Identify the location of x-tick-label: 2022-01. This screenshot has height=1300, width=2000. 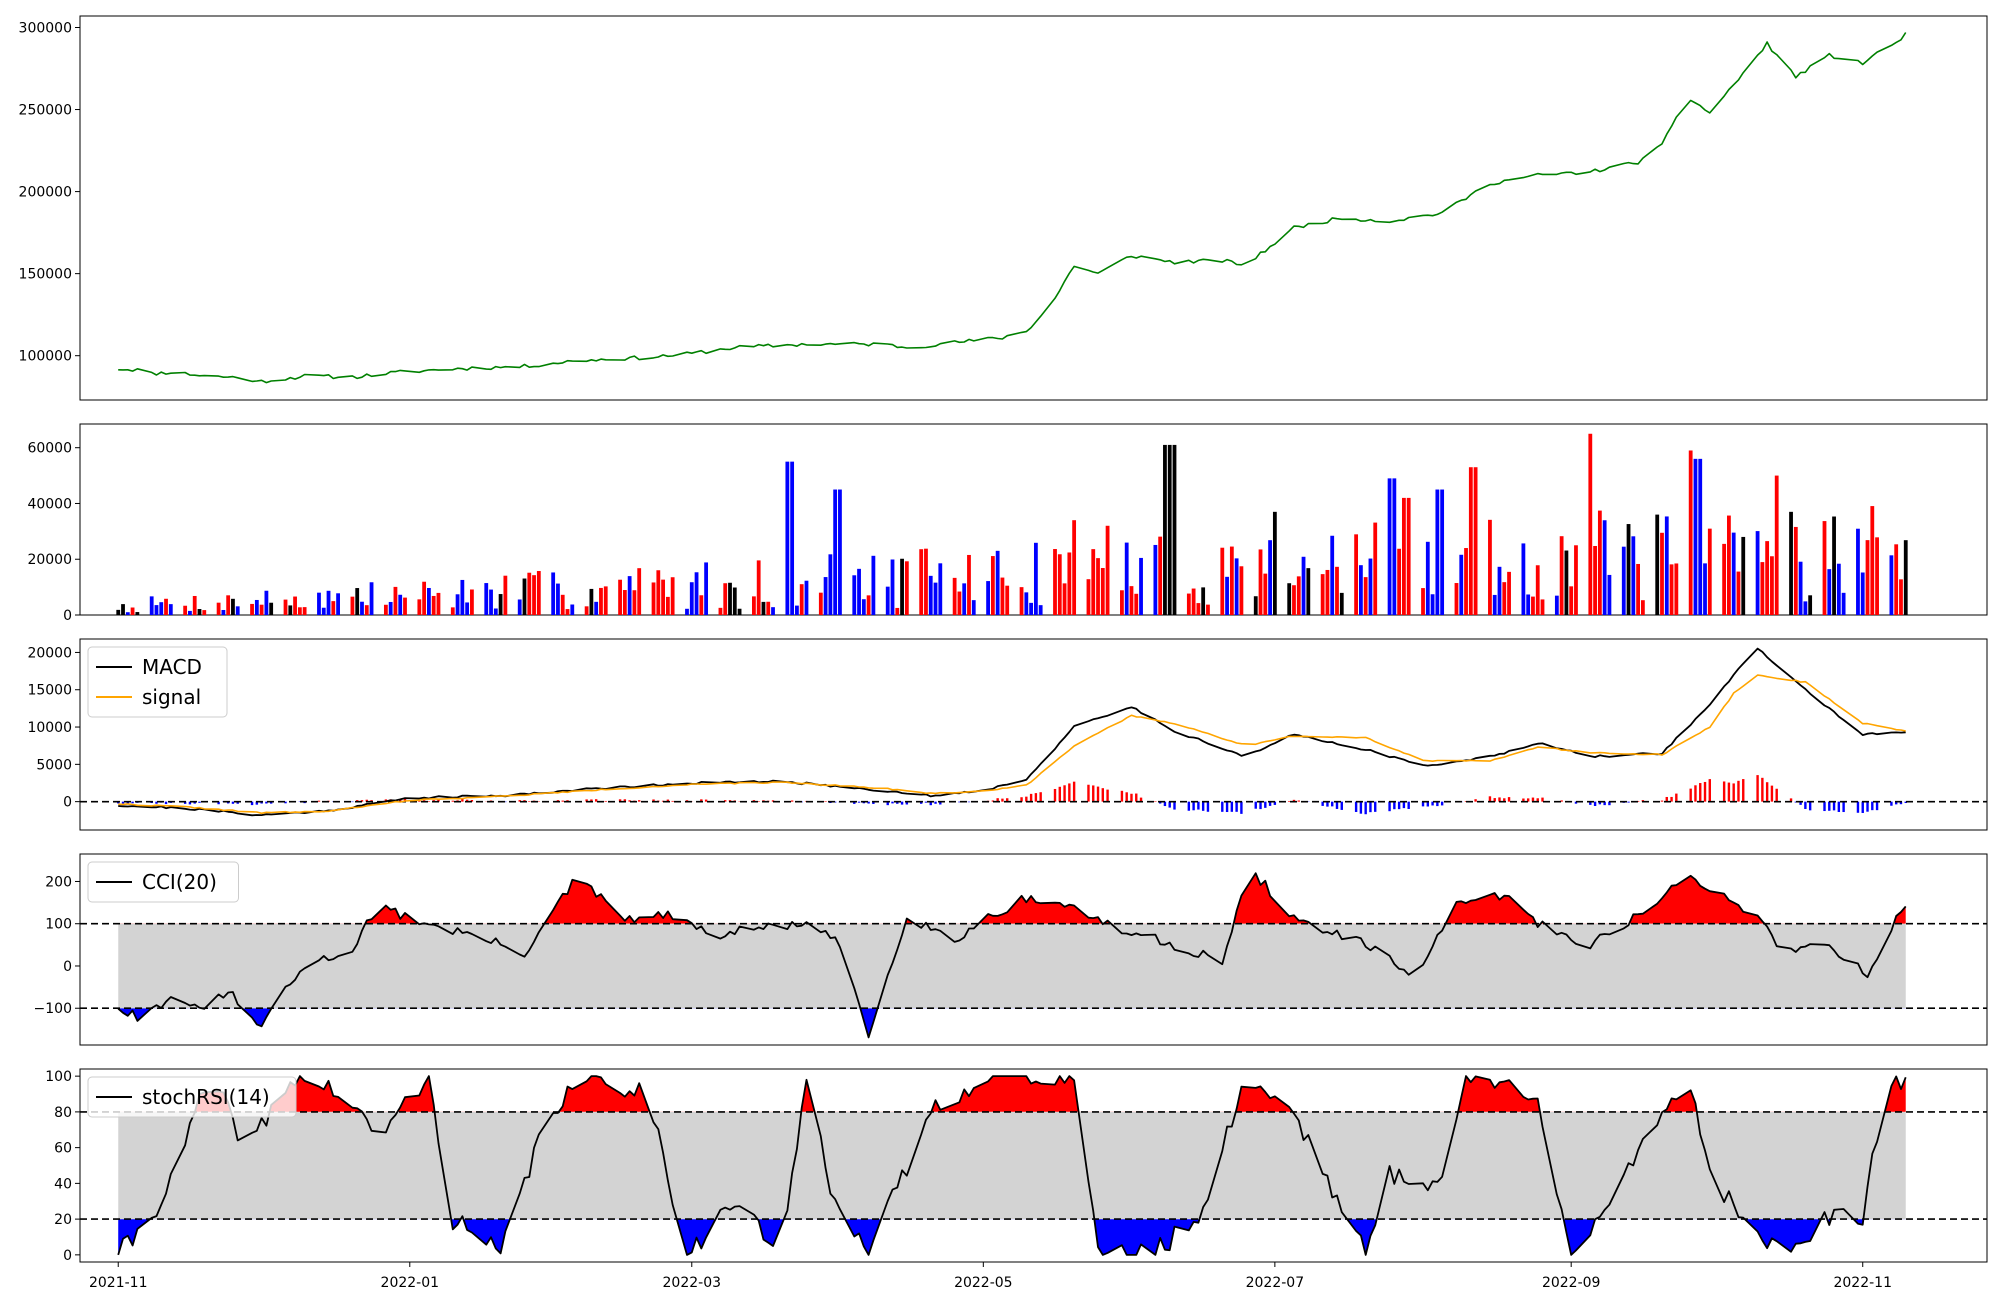
(410, 1283).